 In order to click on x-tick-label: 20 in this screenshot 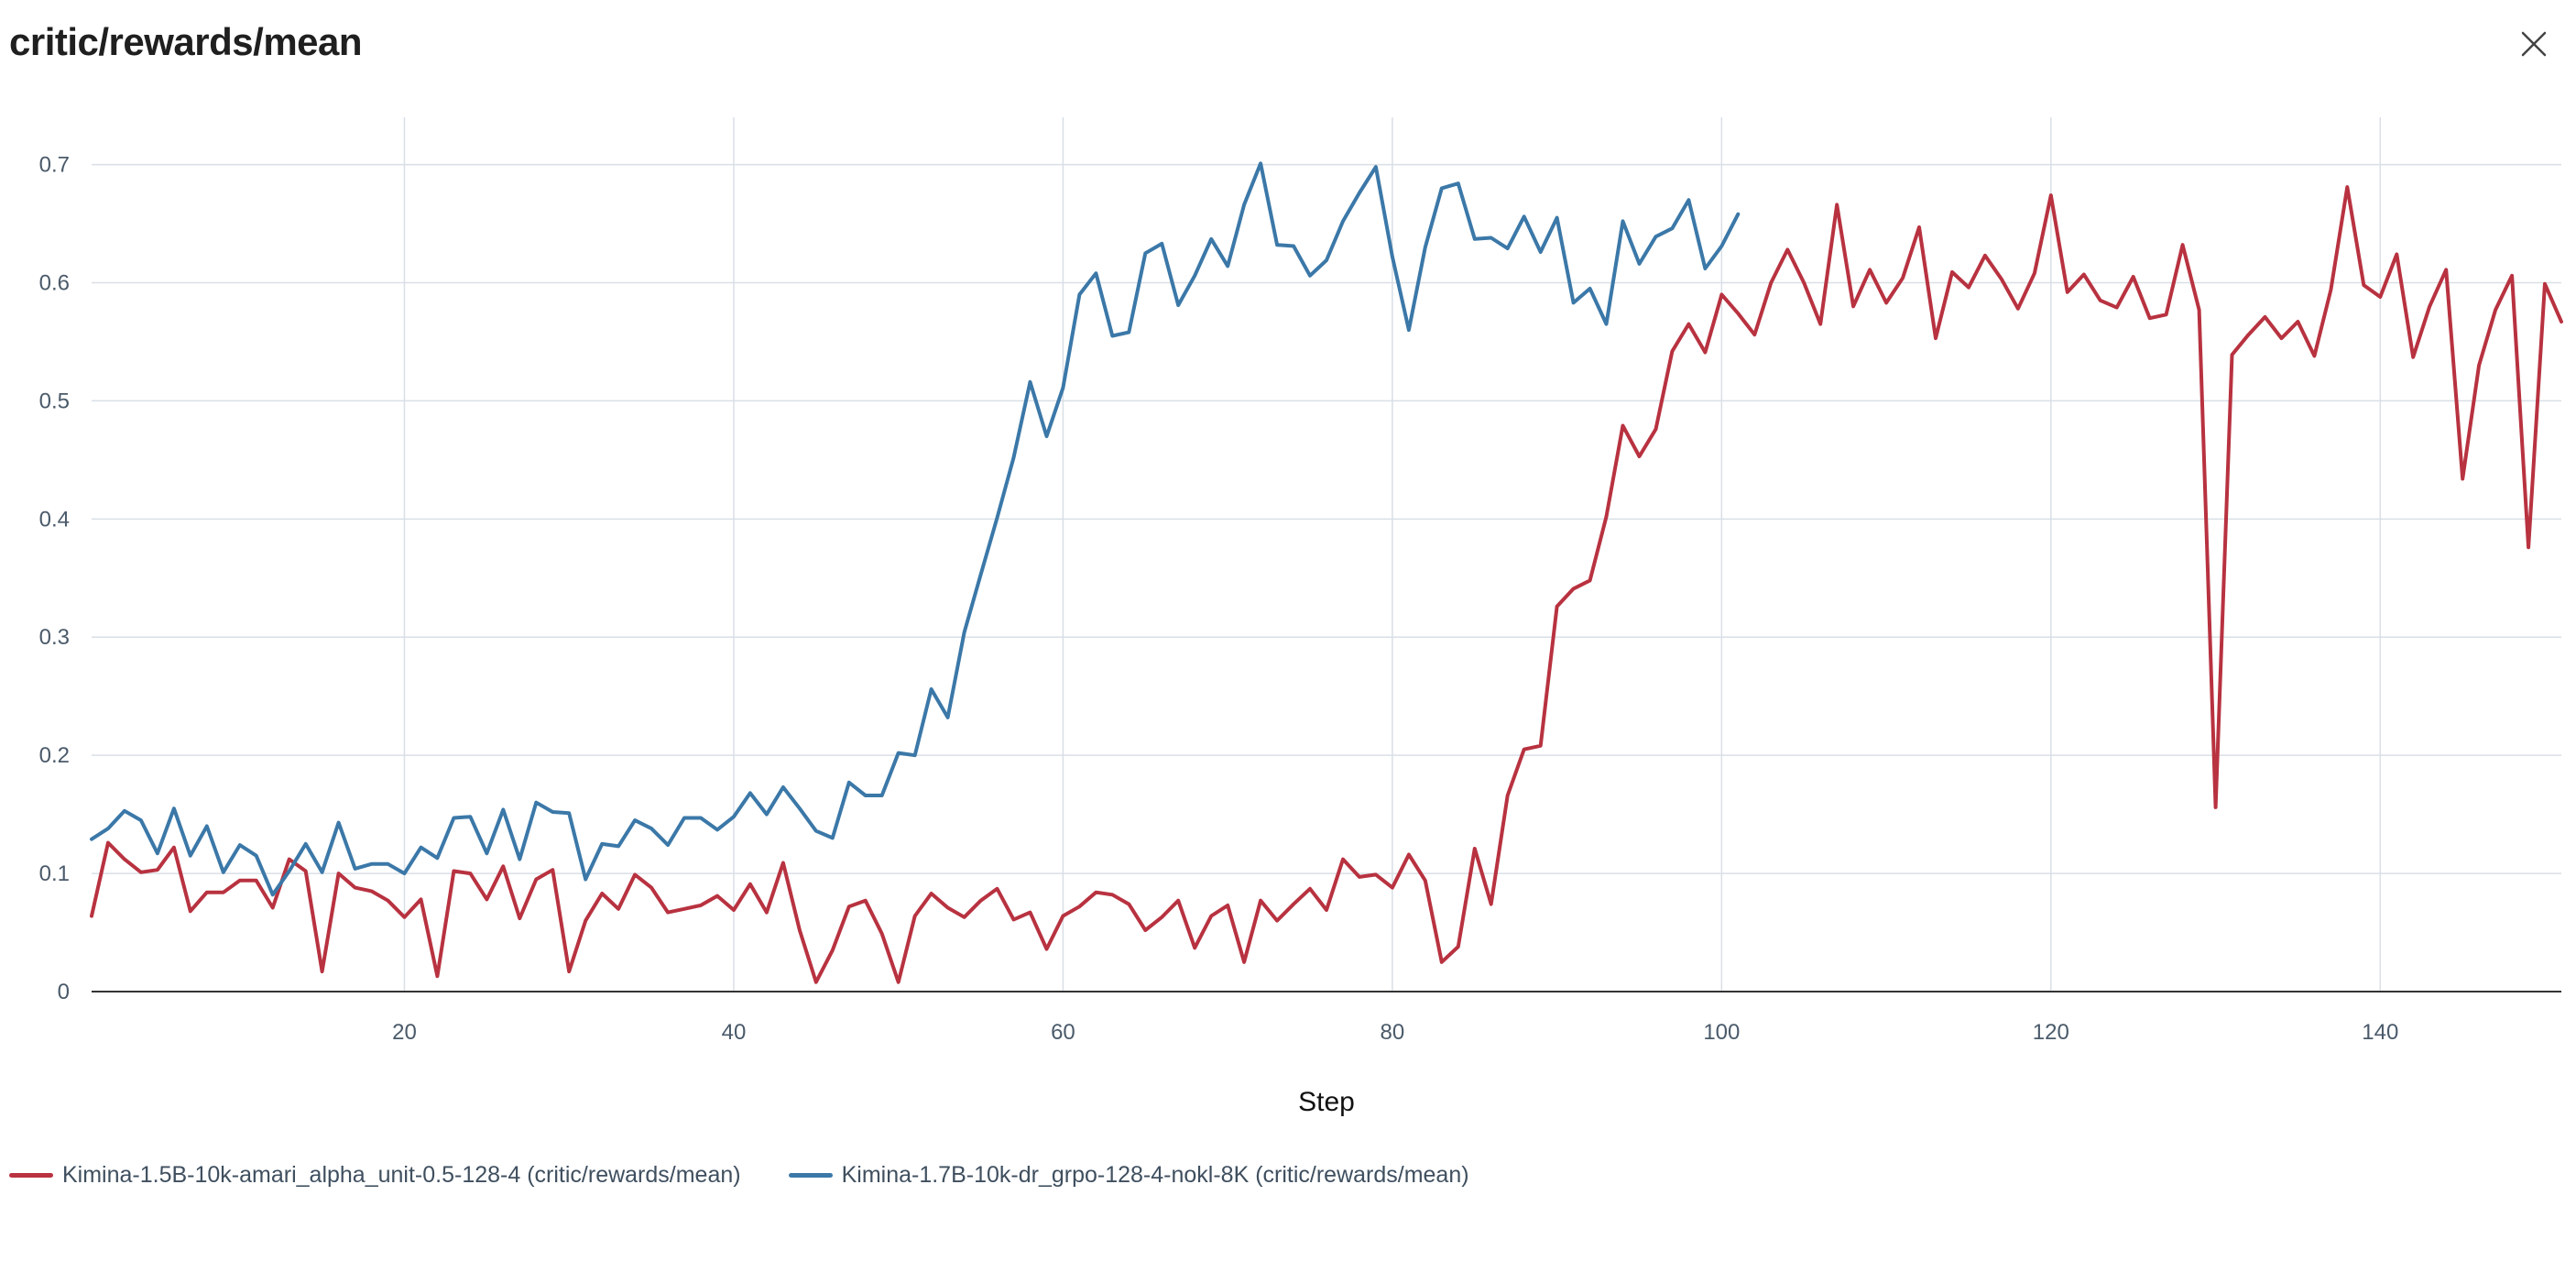, I will do `click(405, 1032)`.